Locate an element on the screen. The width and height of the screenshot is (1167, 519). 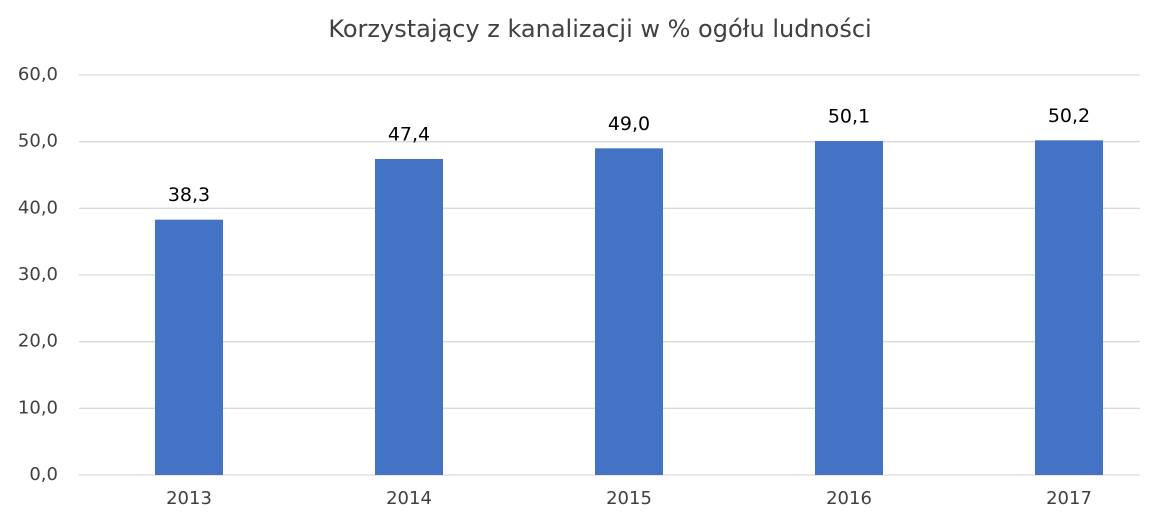
data-label: 49,0 is located at coordinates (629, 124).